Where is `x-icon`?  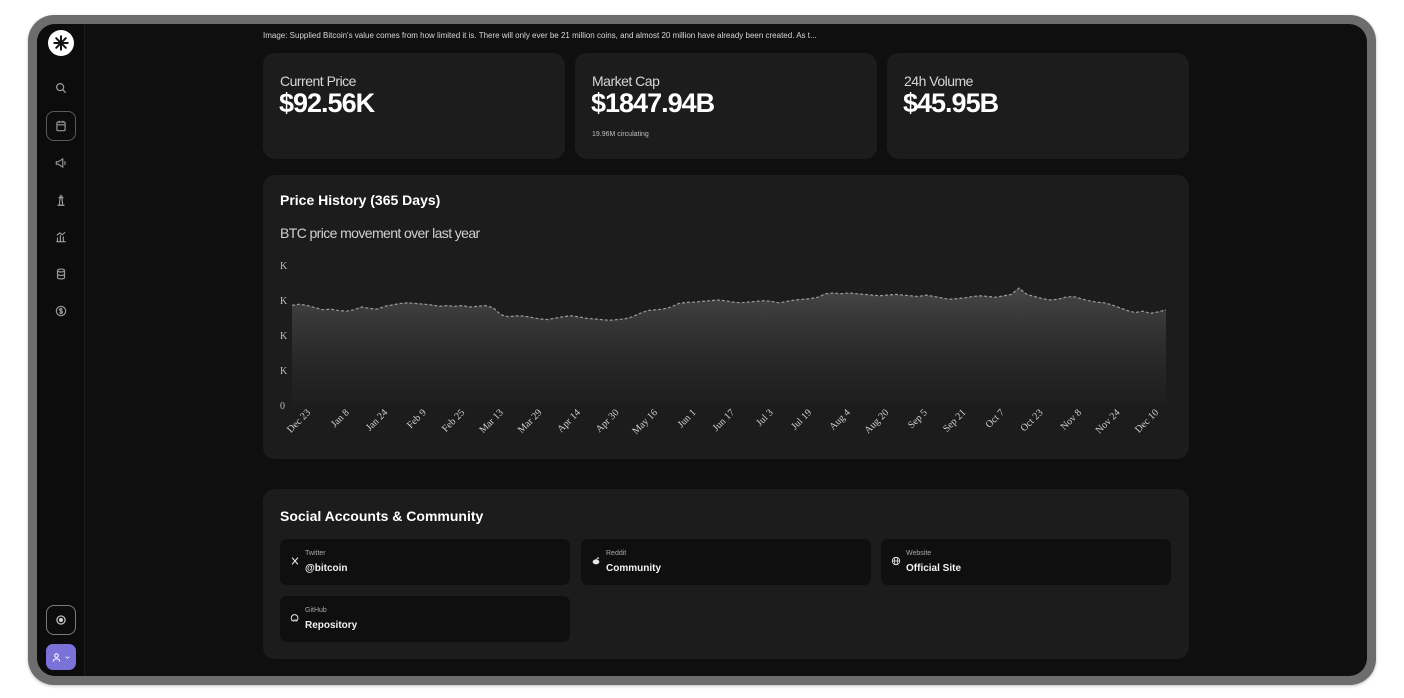
x-icon is located at coordinates (295, 561).